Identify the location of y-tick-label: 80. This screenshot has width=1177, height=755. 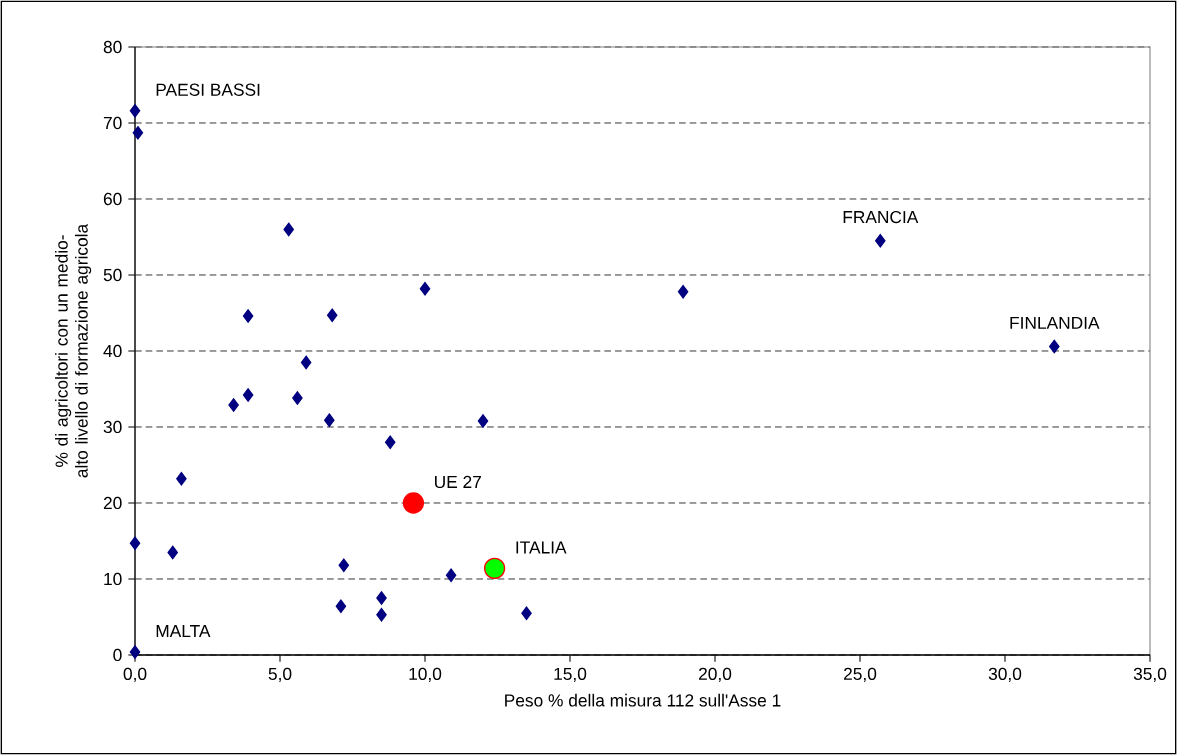
(112, 47).